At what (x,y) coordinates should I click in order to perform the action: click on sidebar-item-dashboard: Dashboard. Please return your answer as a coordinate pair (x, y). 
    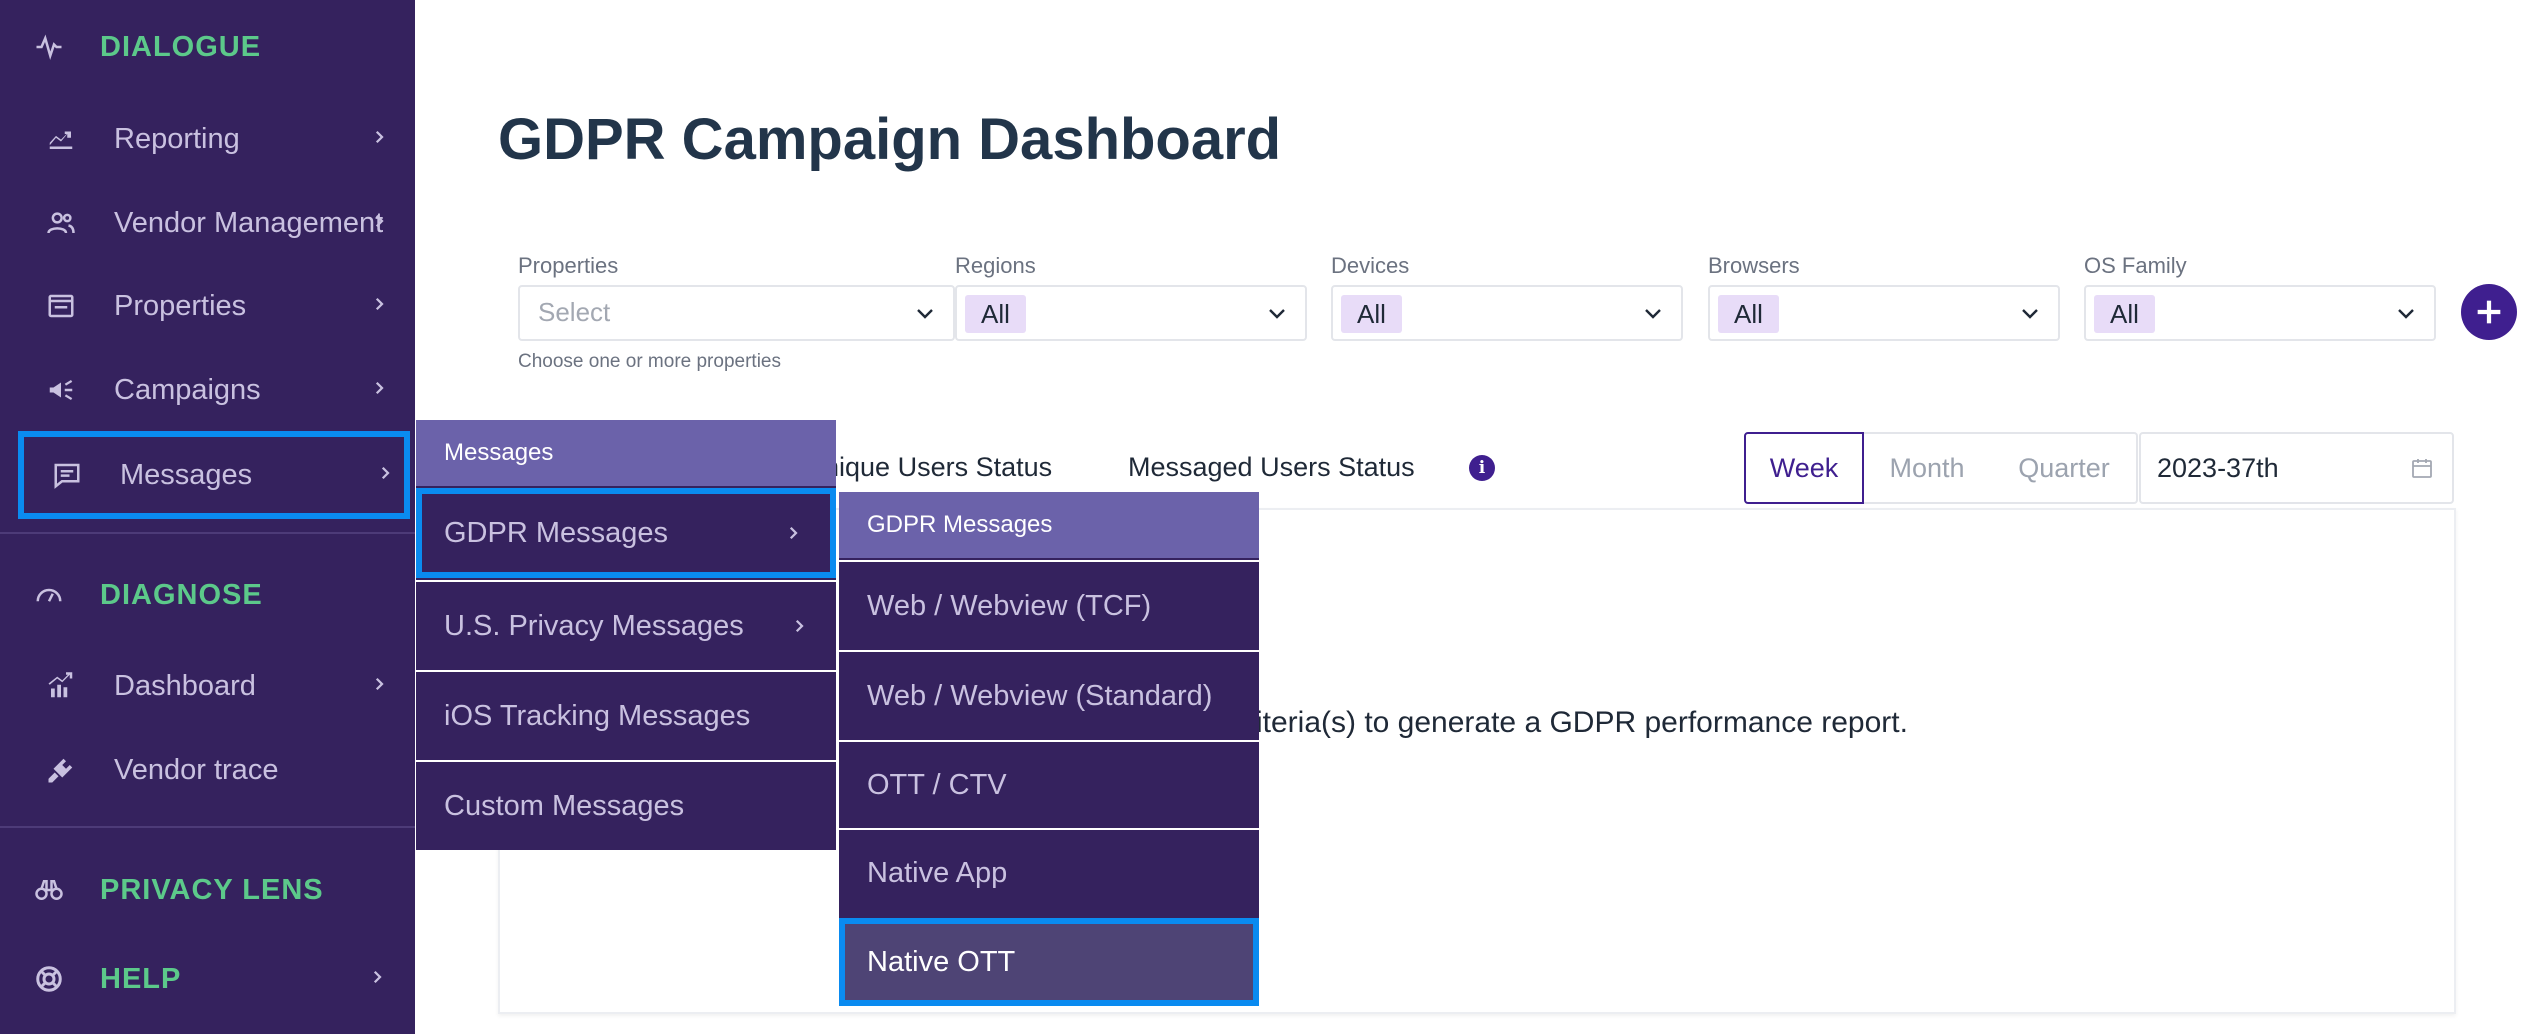
    Looking at the image, I should click on (207, 686).